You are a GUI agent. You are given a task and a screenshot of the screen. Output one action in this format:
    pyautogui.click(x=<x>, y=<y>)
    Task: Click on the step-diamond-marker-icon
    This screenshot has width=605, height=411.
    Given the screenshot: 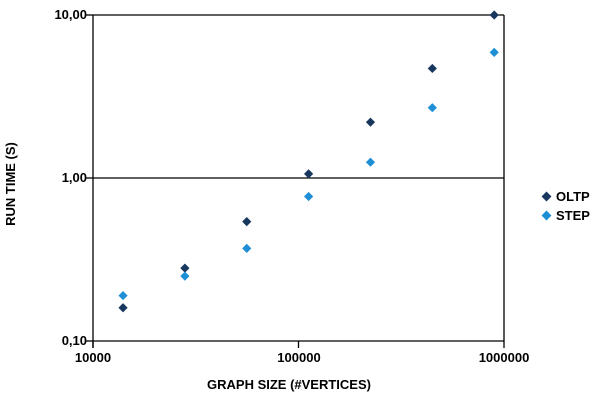 What is the action you would take?
    pyautogui.click(x=546, y=215)
    